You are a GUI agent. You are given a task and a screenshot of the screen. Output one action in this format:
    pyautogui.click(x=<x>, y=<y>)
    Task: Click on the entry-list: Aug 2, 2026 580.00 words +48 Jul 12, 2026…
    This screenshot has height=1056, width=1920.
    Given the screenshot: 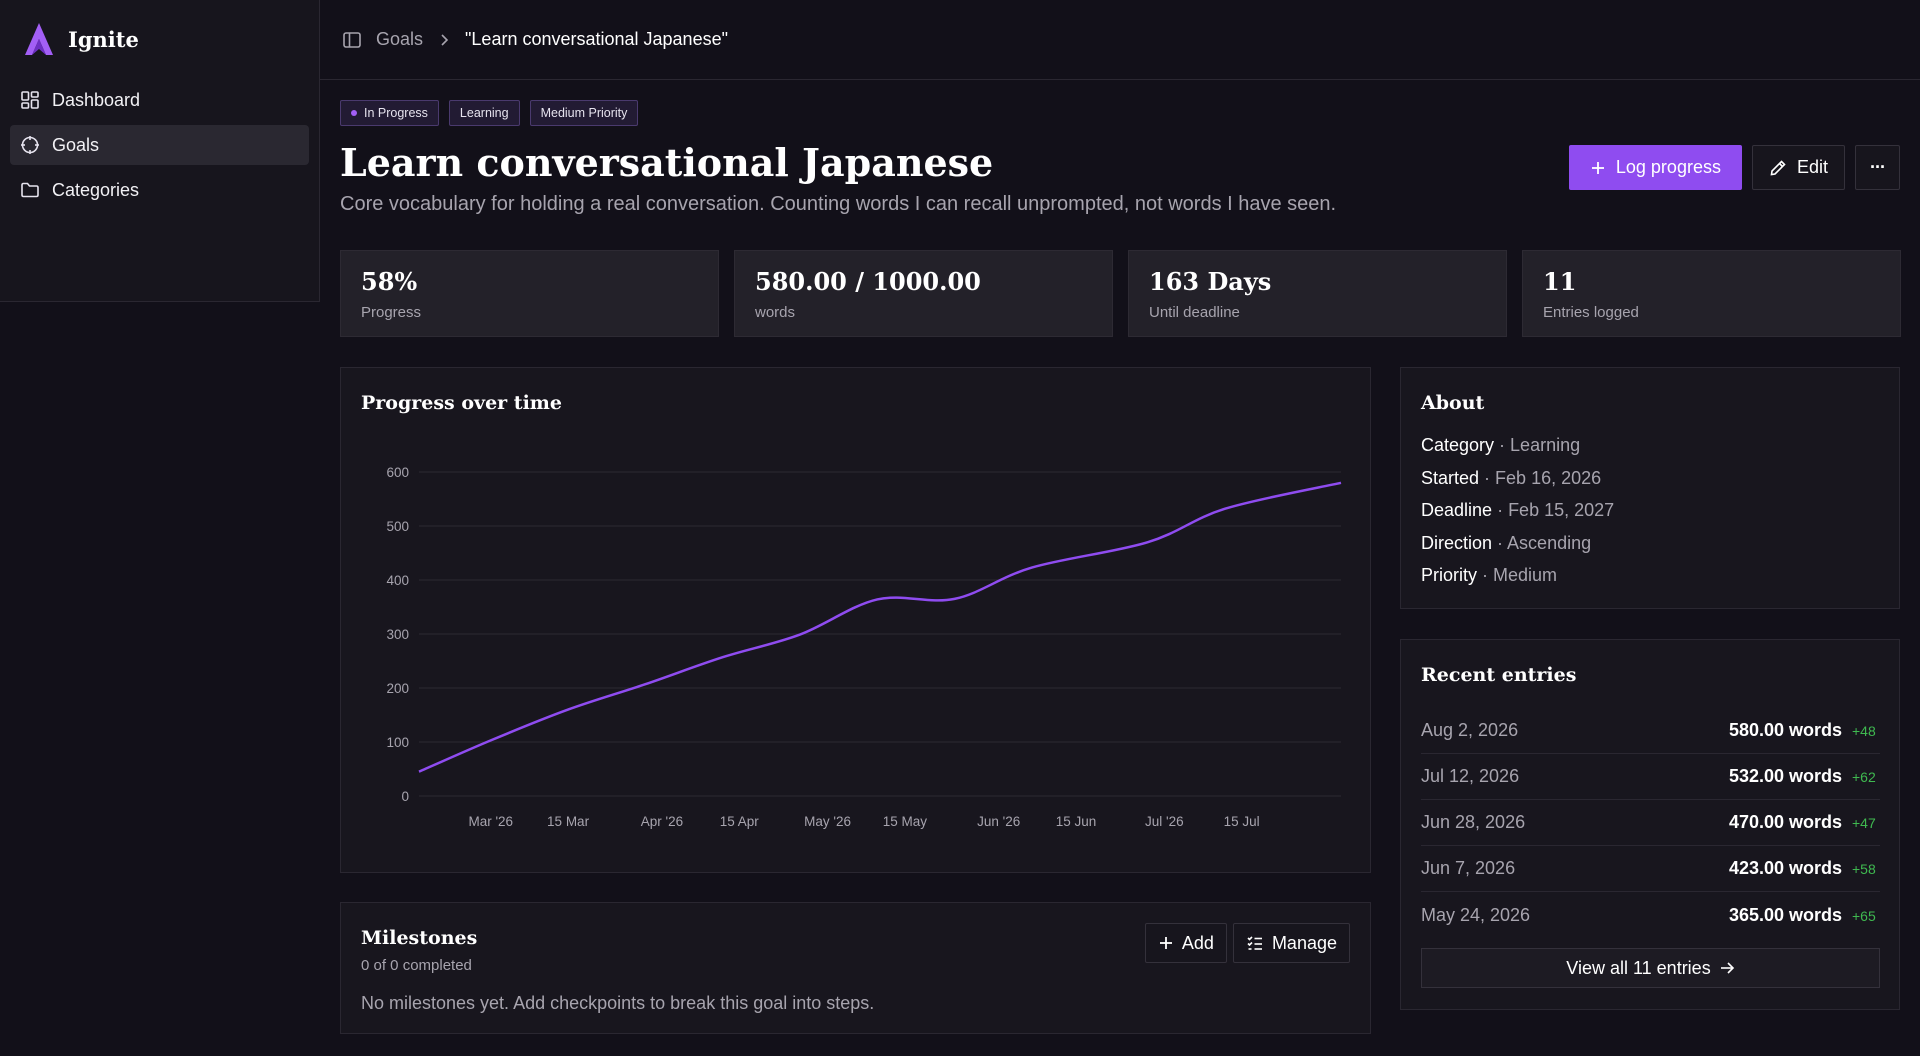 What is the action you would take?
    pyautogui.click(x=1650, y=823)
    